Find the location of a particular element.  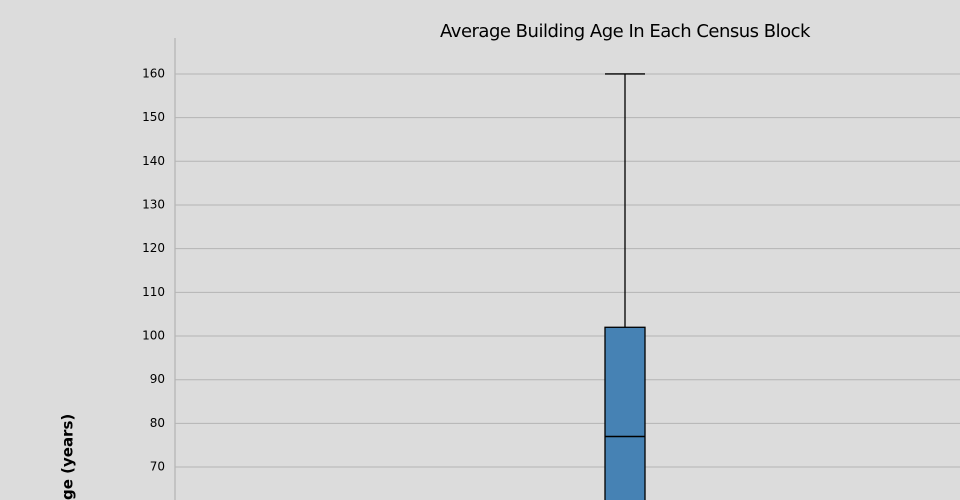

y-tick-label: 150 is located at coordinates (153, 117).